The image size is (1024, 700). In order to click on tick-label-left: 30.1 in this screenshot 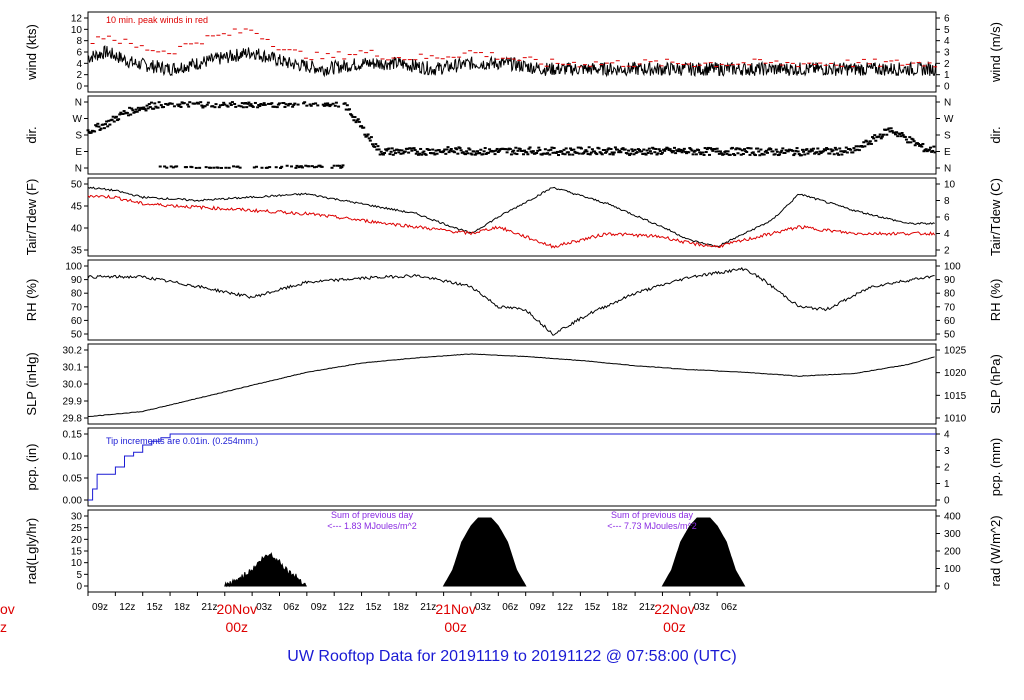, I will do `click(73, 368)`.